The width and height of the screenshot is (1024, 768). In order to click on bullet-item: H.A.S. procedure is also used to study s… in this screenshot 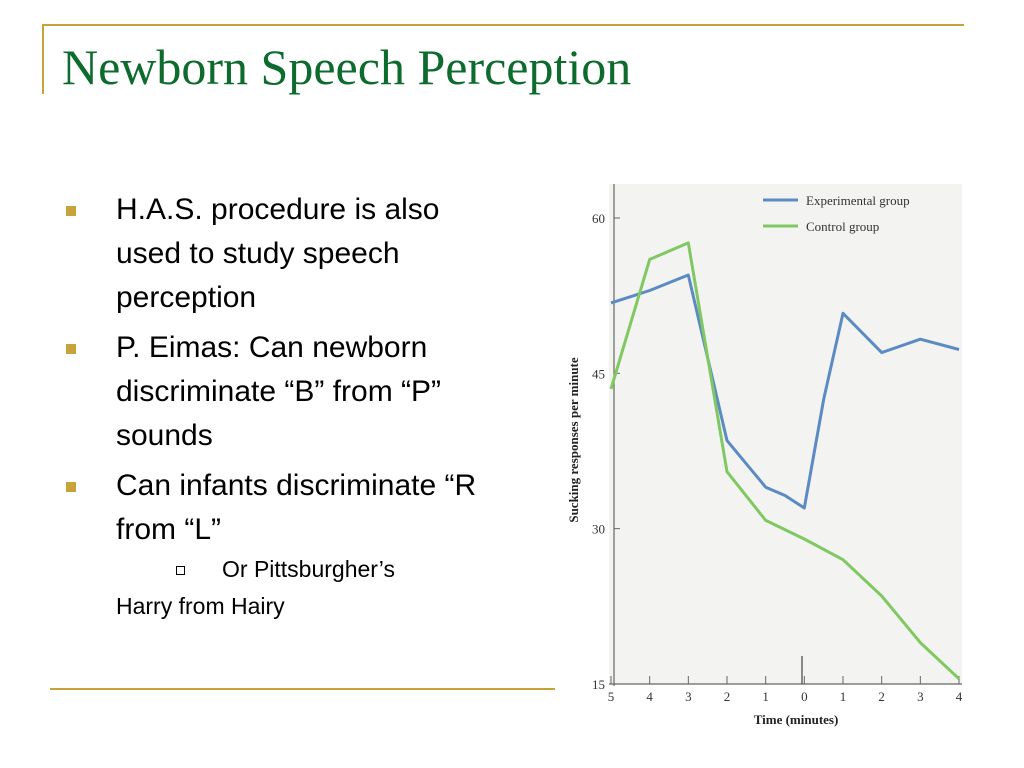, I will do `click(268, 254)`.